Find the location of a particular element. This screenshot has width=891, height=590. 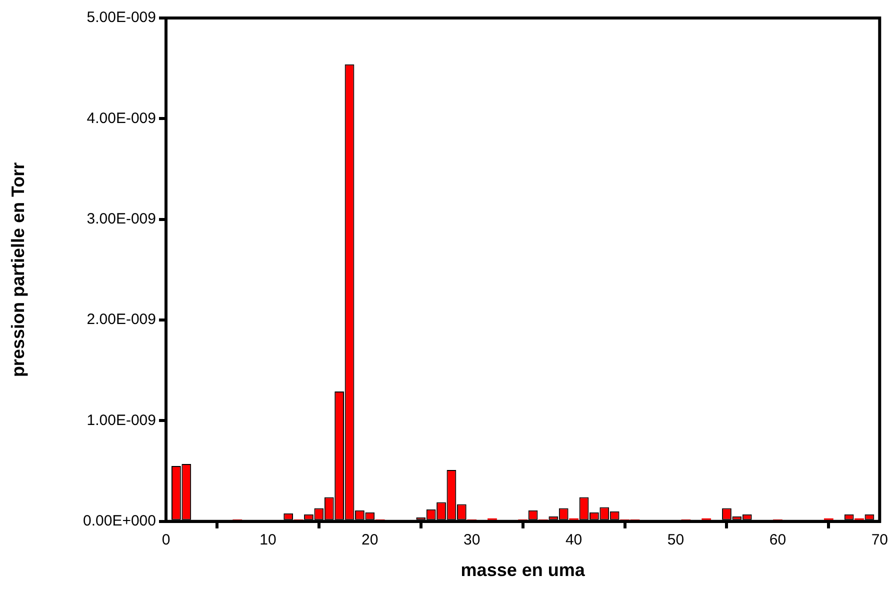

x-tick-label: 50 is located at coordinates (675, 540).